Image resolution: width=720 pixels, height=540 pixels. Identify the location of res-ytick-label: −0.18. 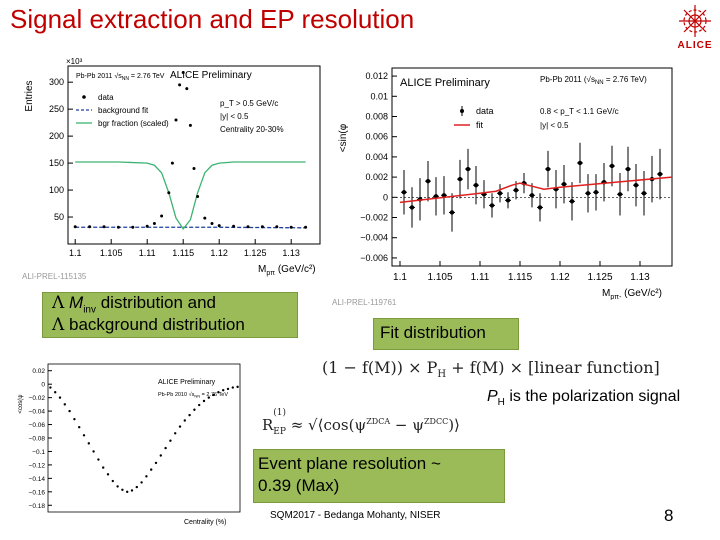
(37, 506).